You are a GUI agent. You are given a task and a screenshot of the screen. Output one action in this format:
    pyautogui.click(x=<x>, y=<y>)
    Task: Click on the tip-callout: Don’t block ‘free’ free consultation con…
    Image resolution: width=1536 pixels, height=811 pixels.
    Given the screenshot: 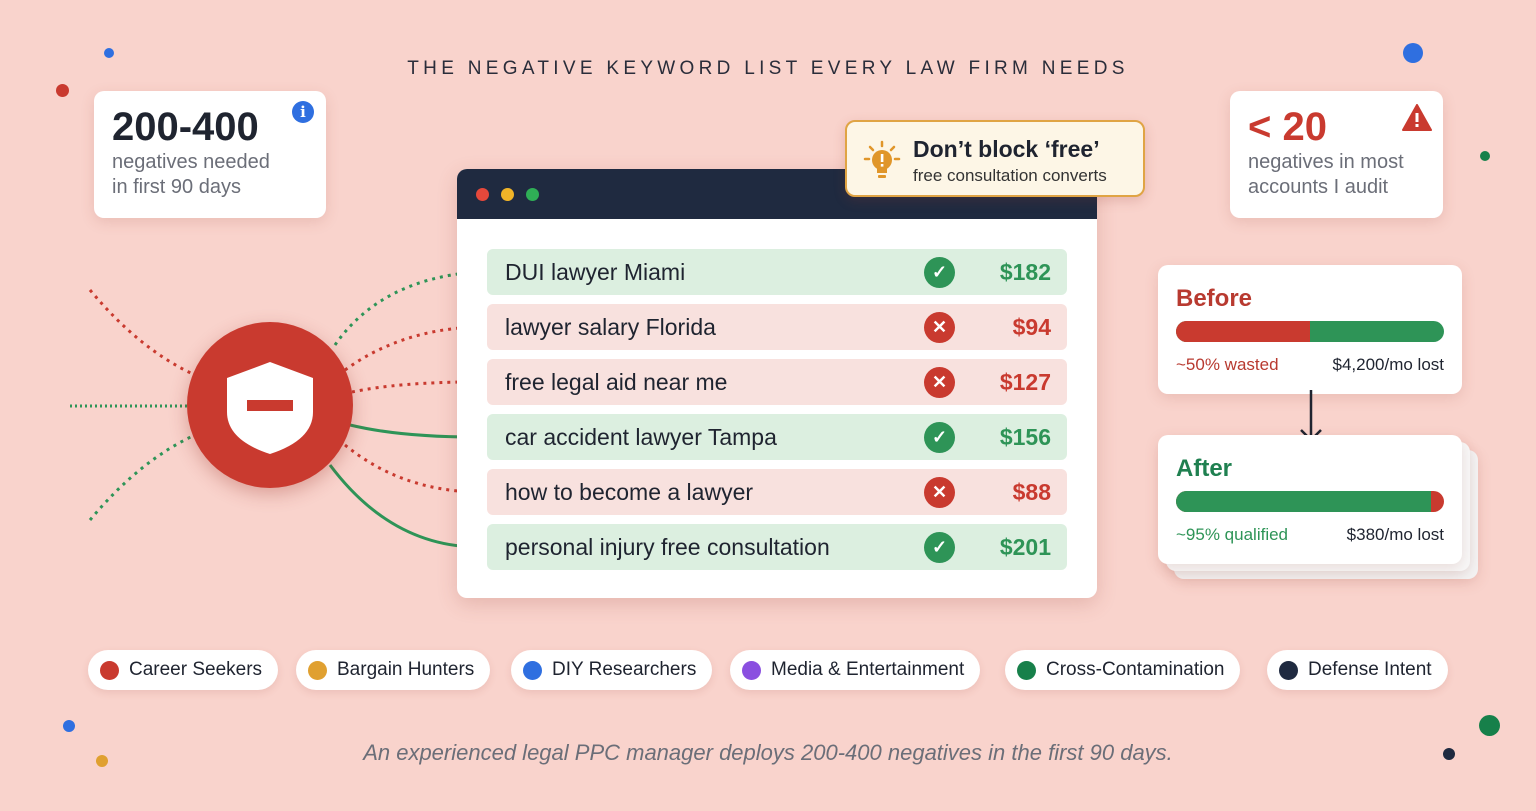 What is the action you would take?
    pyautogui.click(x=995, y=158)
    